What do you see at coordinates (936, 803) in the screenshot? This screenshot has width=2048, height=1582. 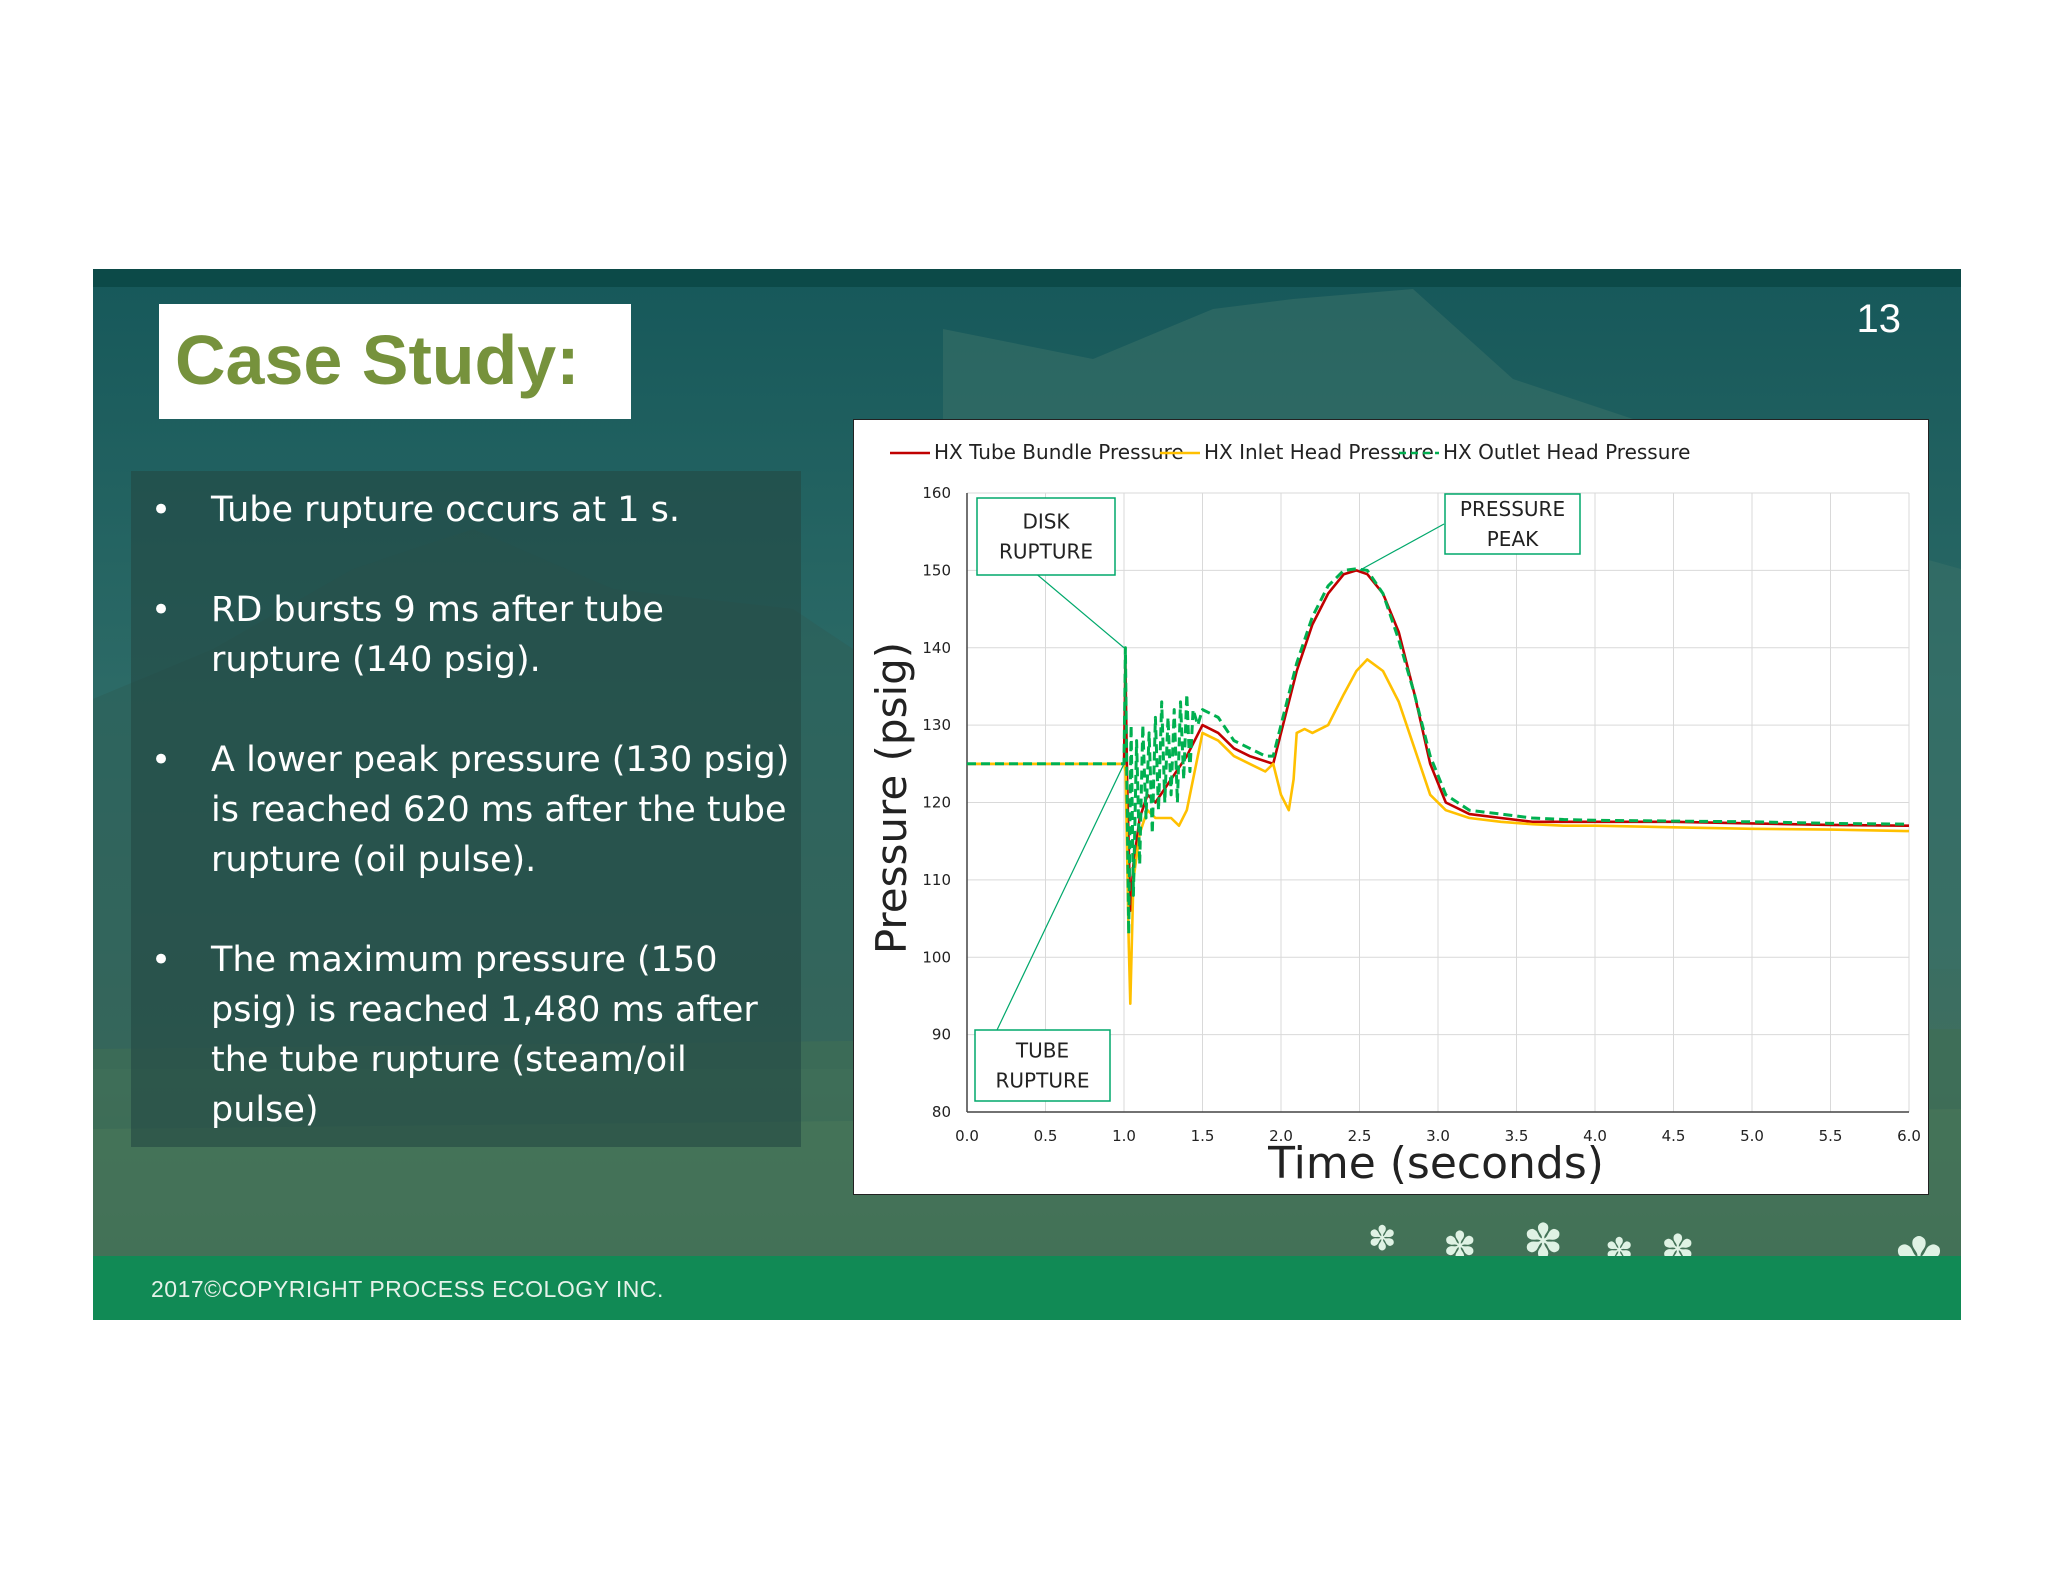 I see `y-tick-label: 120` at bounding box center [936, 803].